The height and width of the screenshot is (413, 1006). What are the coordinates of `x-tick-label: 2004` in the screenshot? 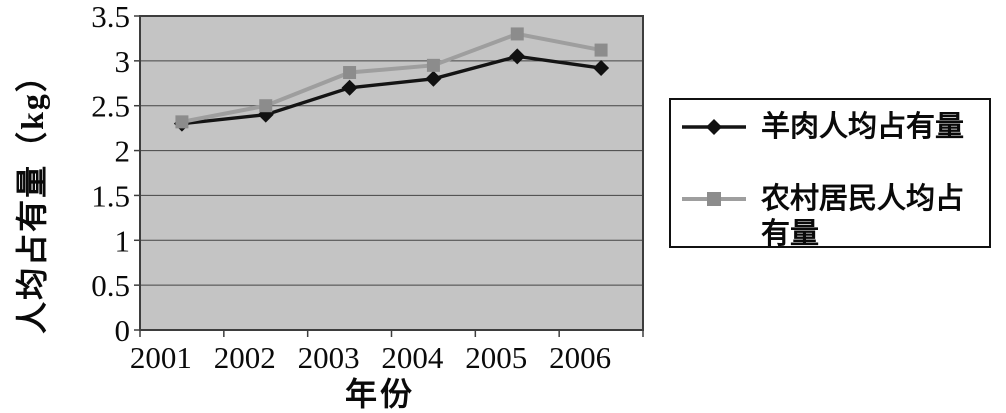 It's located at (412, 357).